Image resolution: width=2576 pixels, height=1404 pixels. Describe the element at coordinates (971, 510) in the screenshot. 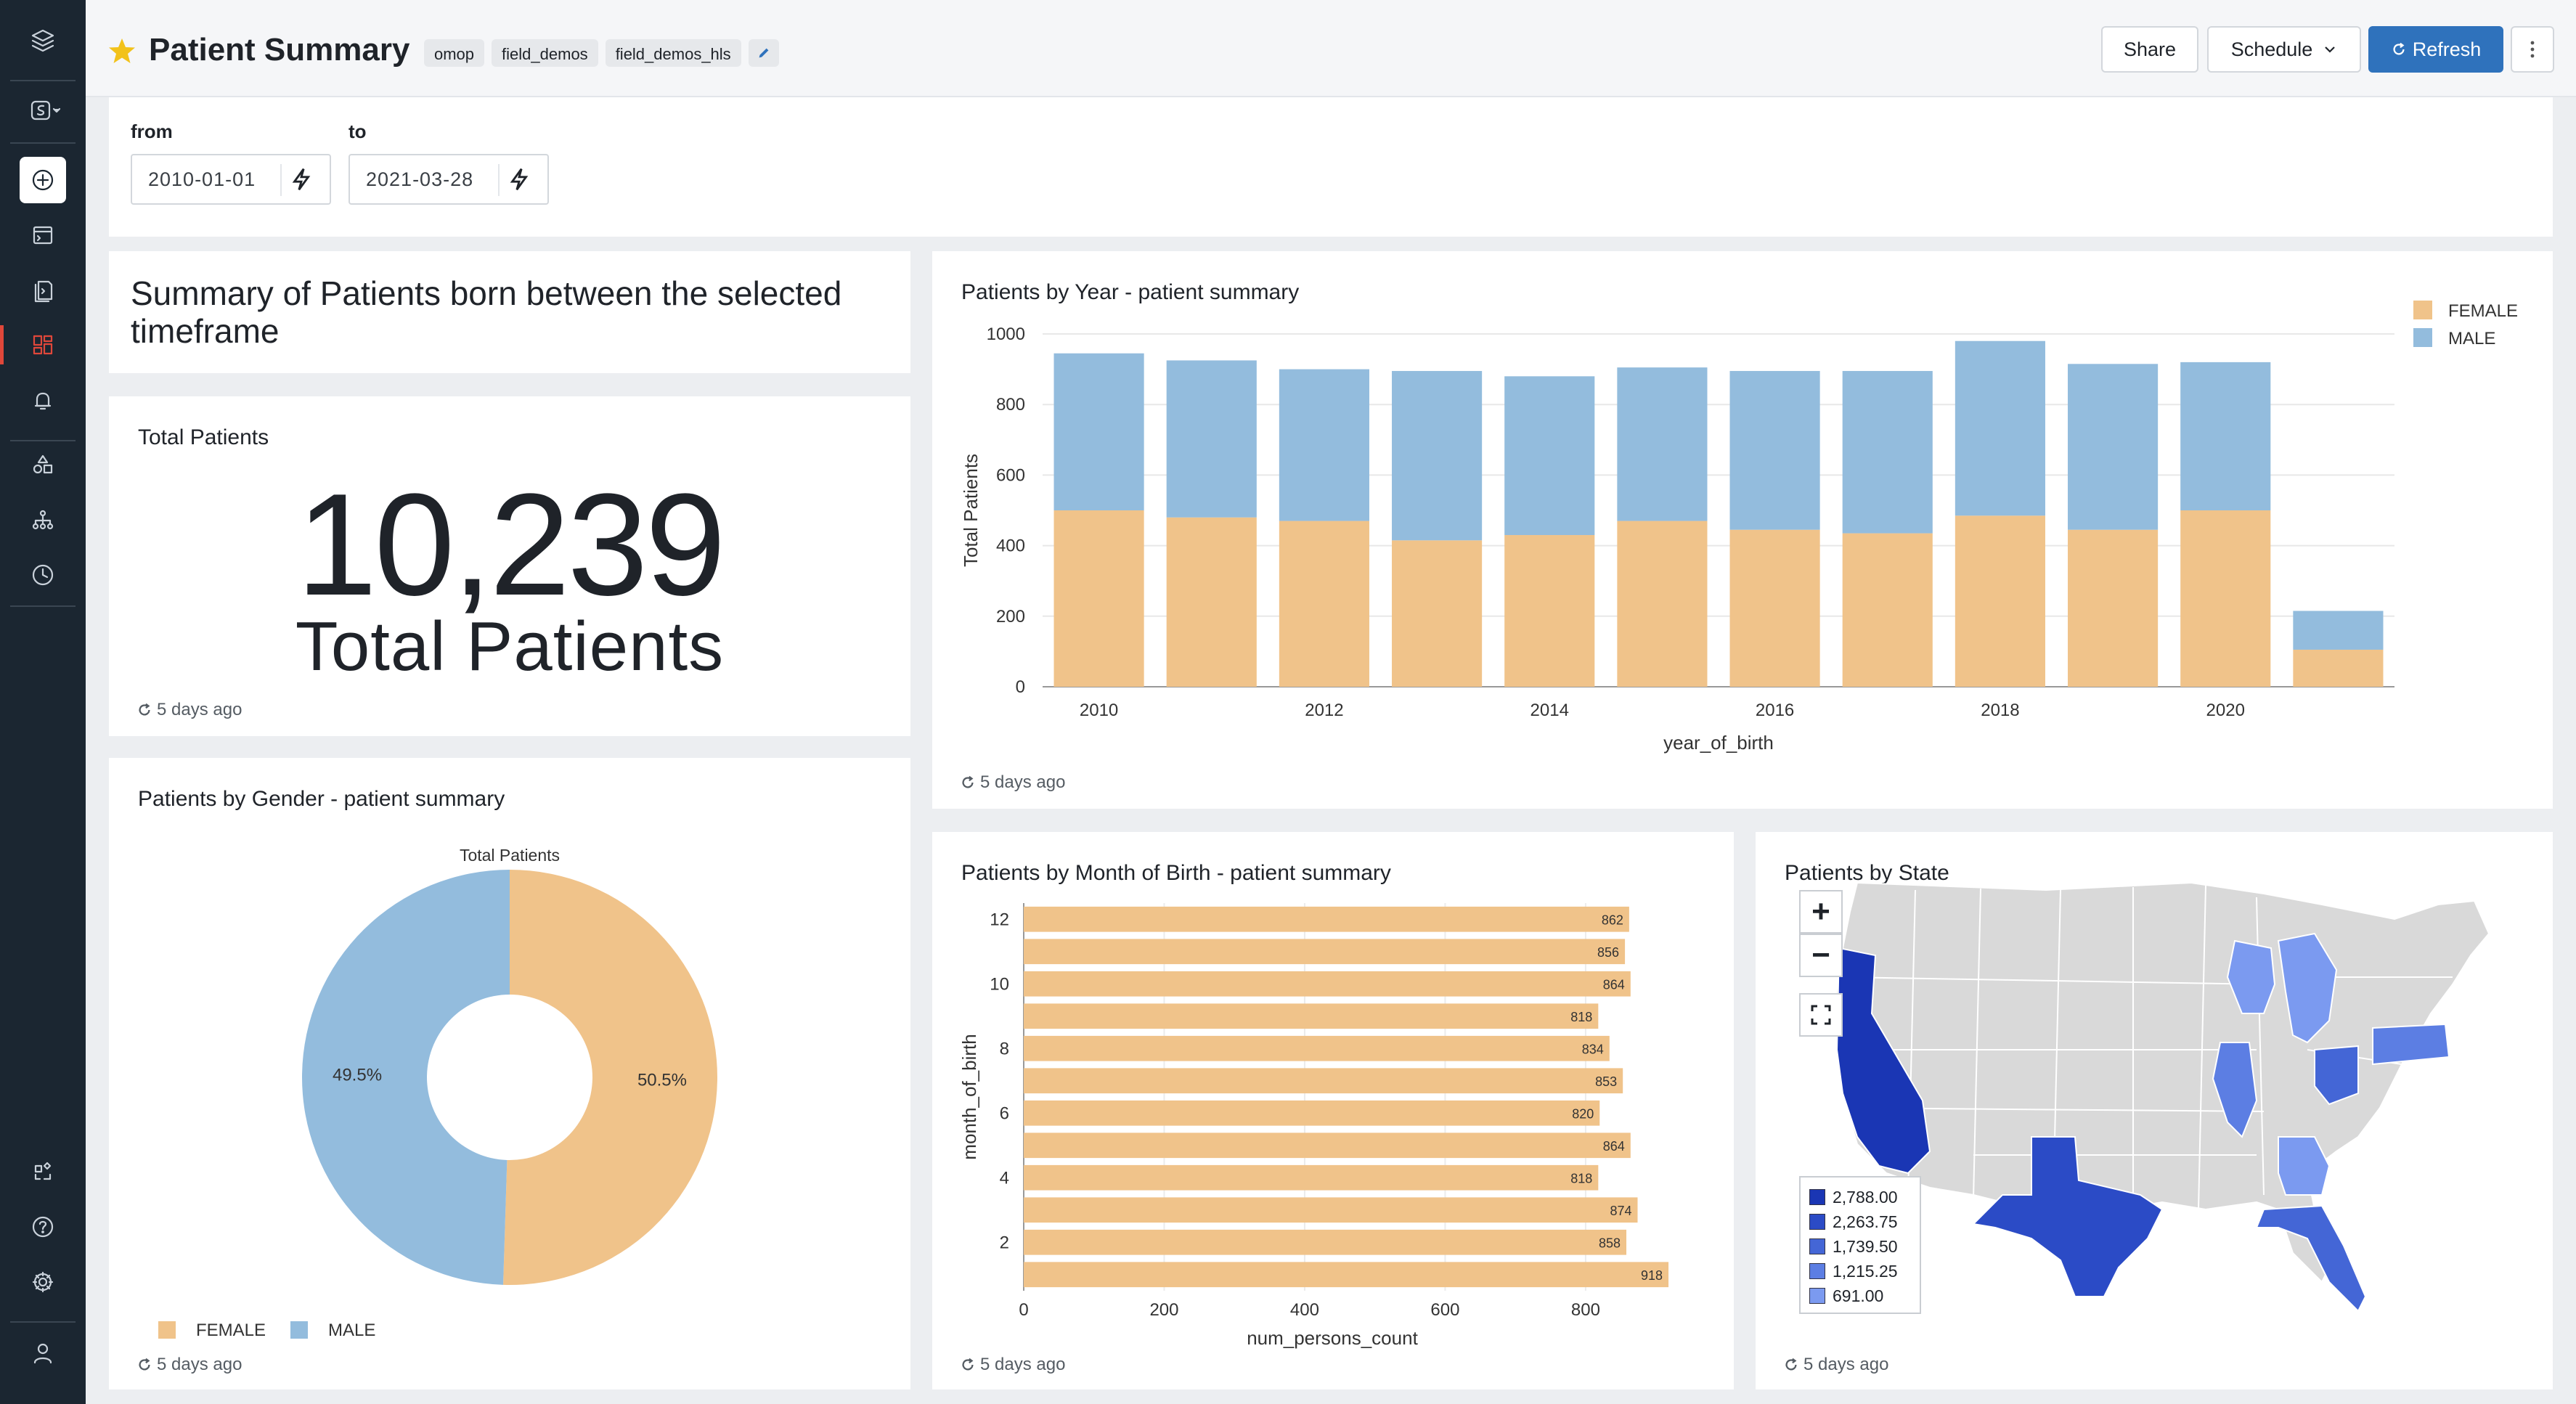

I see `y-axis-label: Total Patients` at that location.